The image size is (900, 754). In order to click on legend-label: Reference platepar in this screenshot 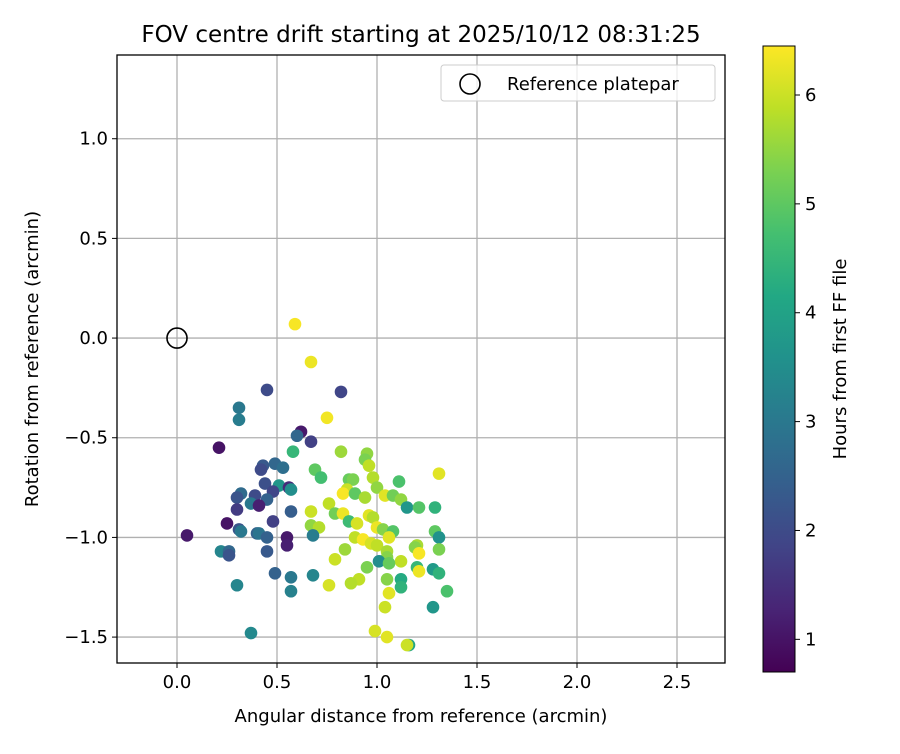, I will do `click(593, 84)`.